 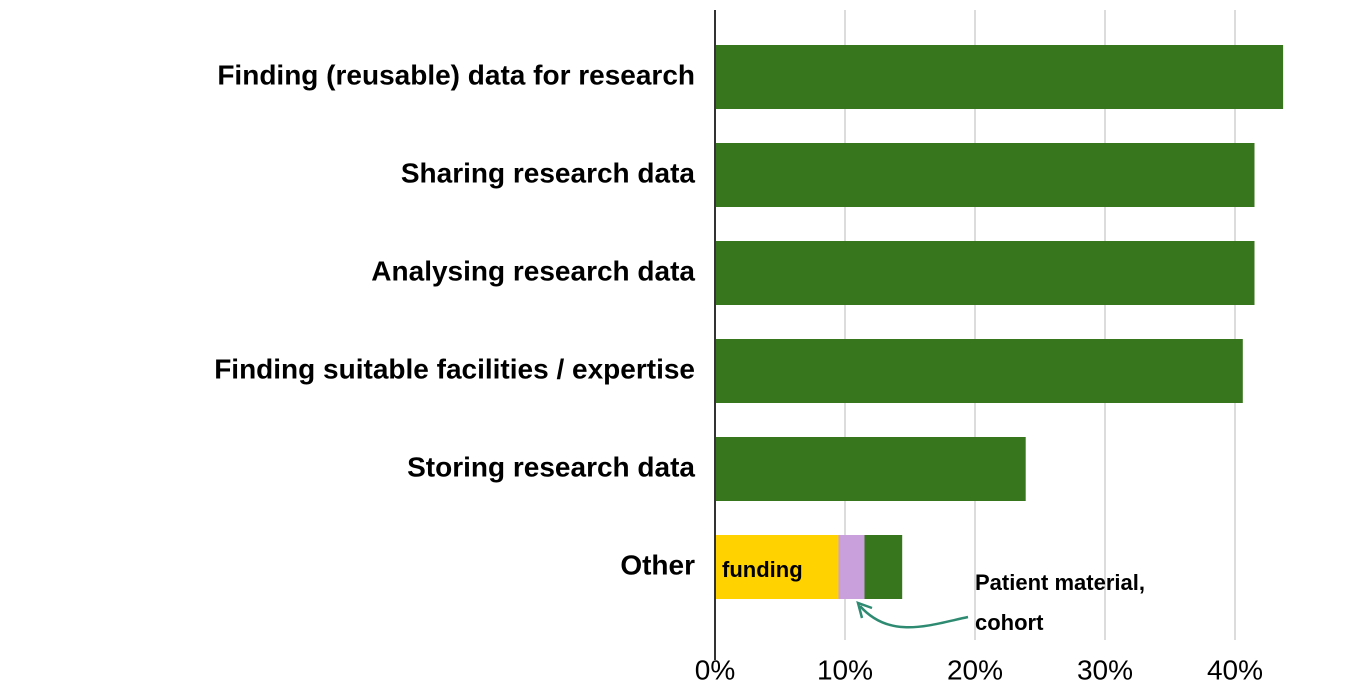 What do you see at coordinates (845, 669) in the screenshot?
I see `x-tick-label: 10%` at bounding box center [845, 669].